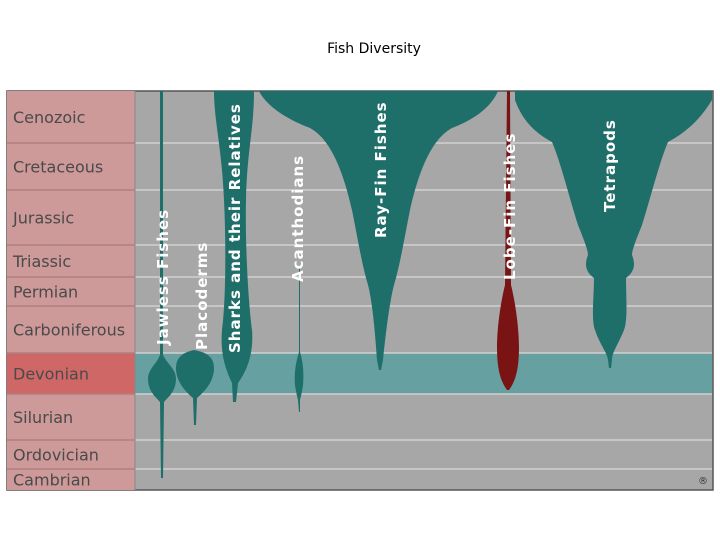 This screenshot has height=540, width=720. Describe the element at coordinates (43, 417) in the screenshot. I see `period-label: Silurian` at that location.